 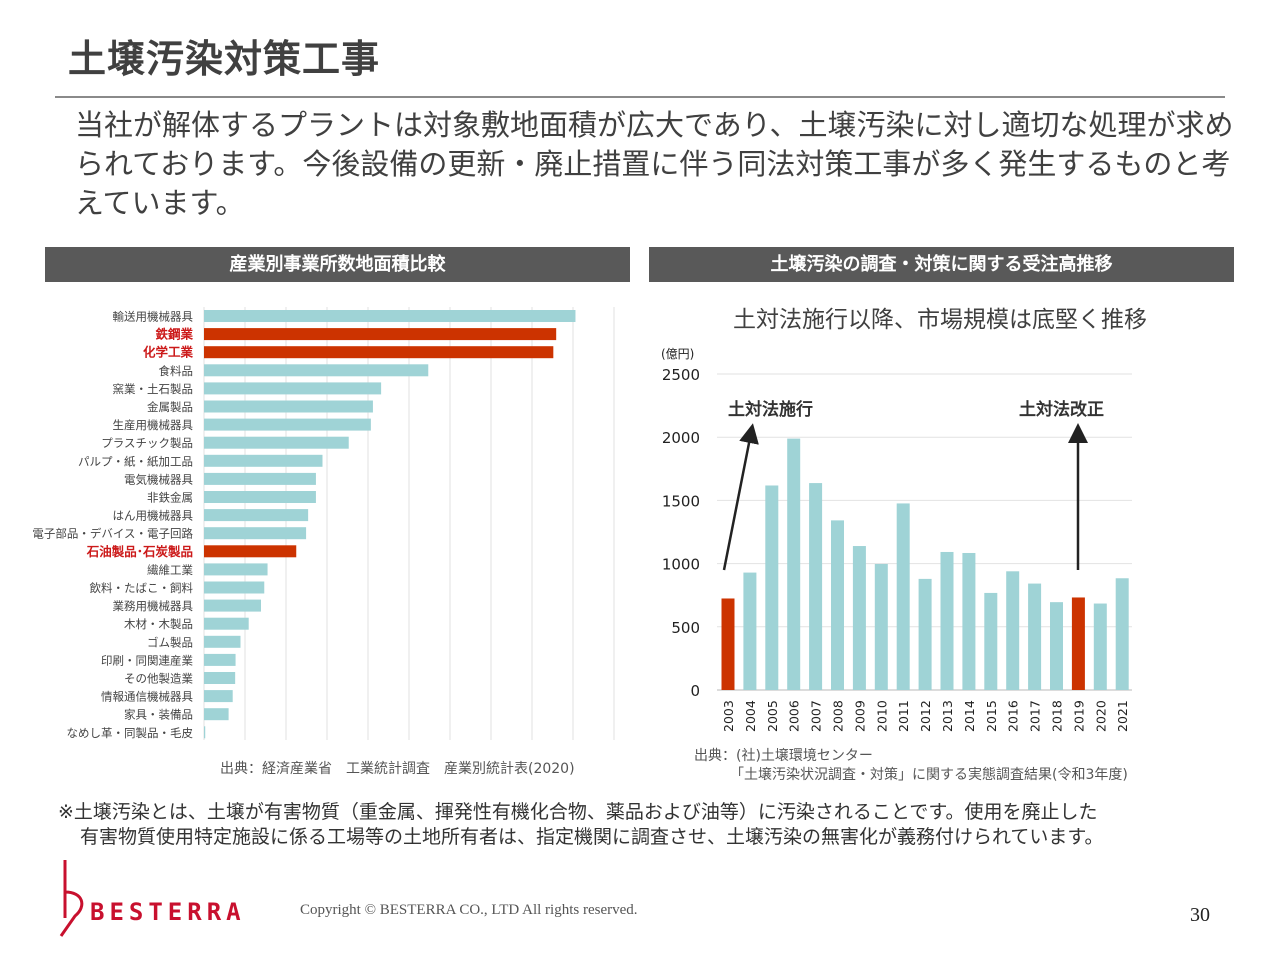 What do you see at coordinates (903, 596) in the screenshot?
I see `right-bar-2011` at bounding box center [903, 596].